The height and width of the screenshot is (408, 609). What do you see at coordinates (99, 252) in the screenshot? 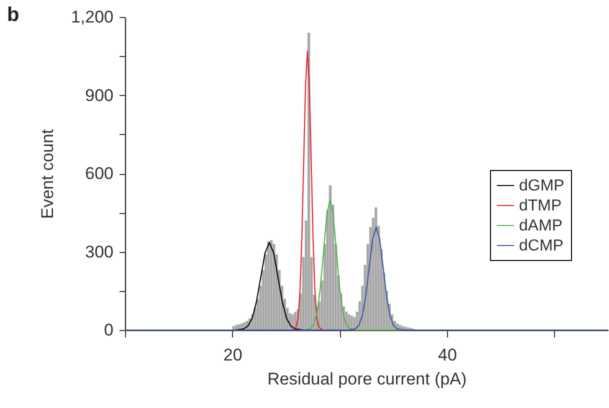
I see `y-tick-label: 300` at bounding box center [99, 252].